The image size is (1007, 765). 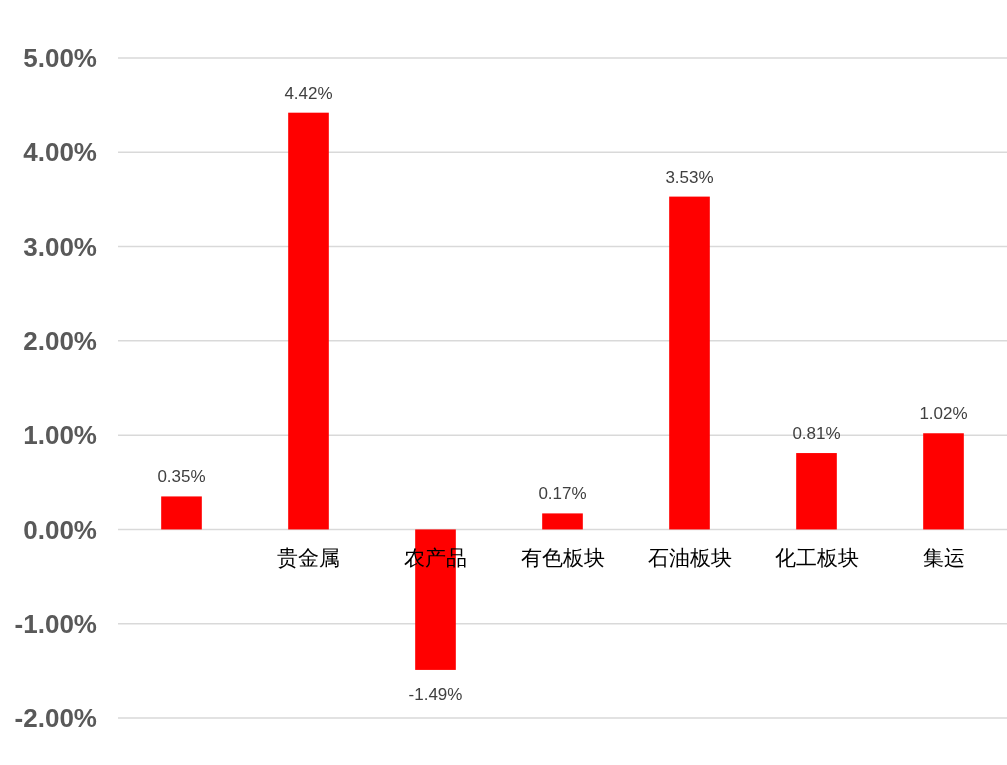 What do you see at coordinates (816, 558) in the screenshot?
I see `x-tick-label: 化工板块` at bounding box center [816, 558].